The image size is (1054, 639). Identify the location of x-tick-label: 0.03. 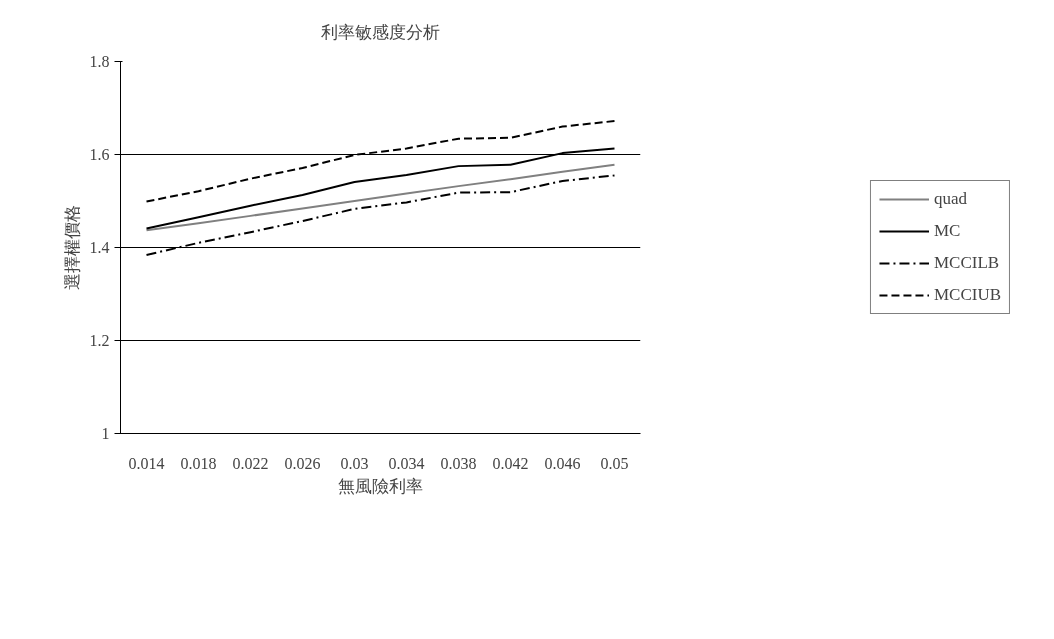
(354, 463).